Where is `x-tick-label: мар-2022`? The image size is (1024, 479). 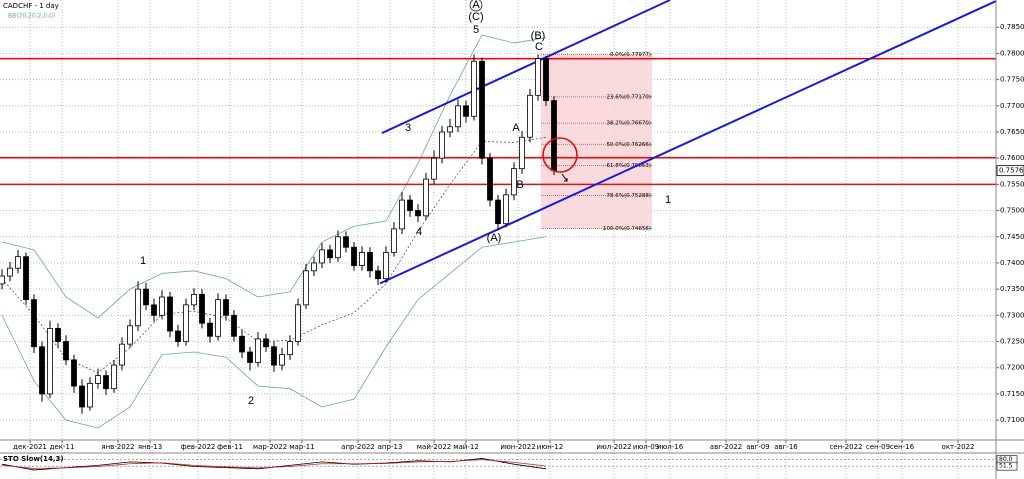 x-tick-label: мар-2022 is located at coordinates (270, 447).